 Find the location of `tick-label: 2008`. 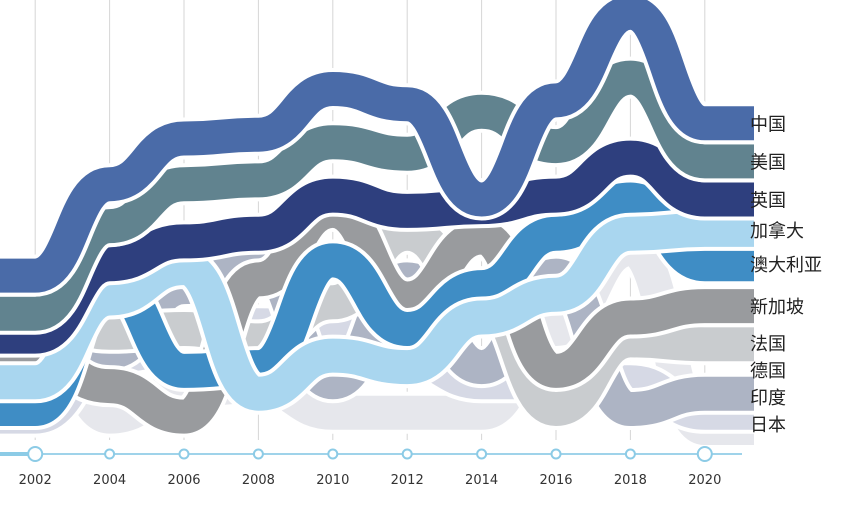

tick-label: 2008 is located at coordinates (258, 480).